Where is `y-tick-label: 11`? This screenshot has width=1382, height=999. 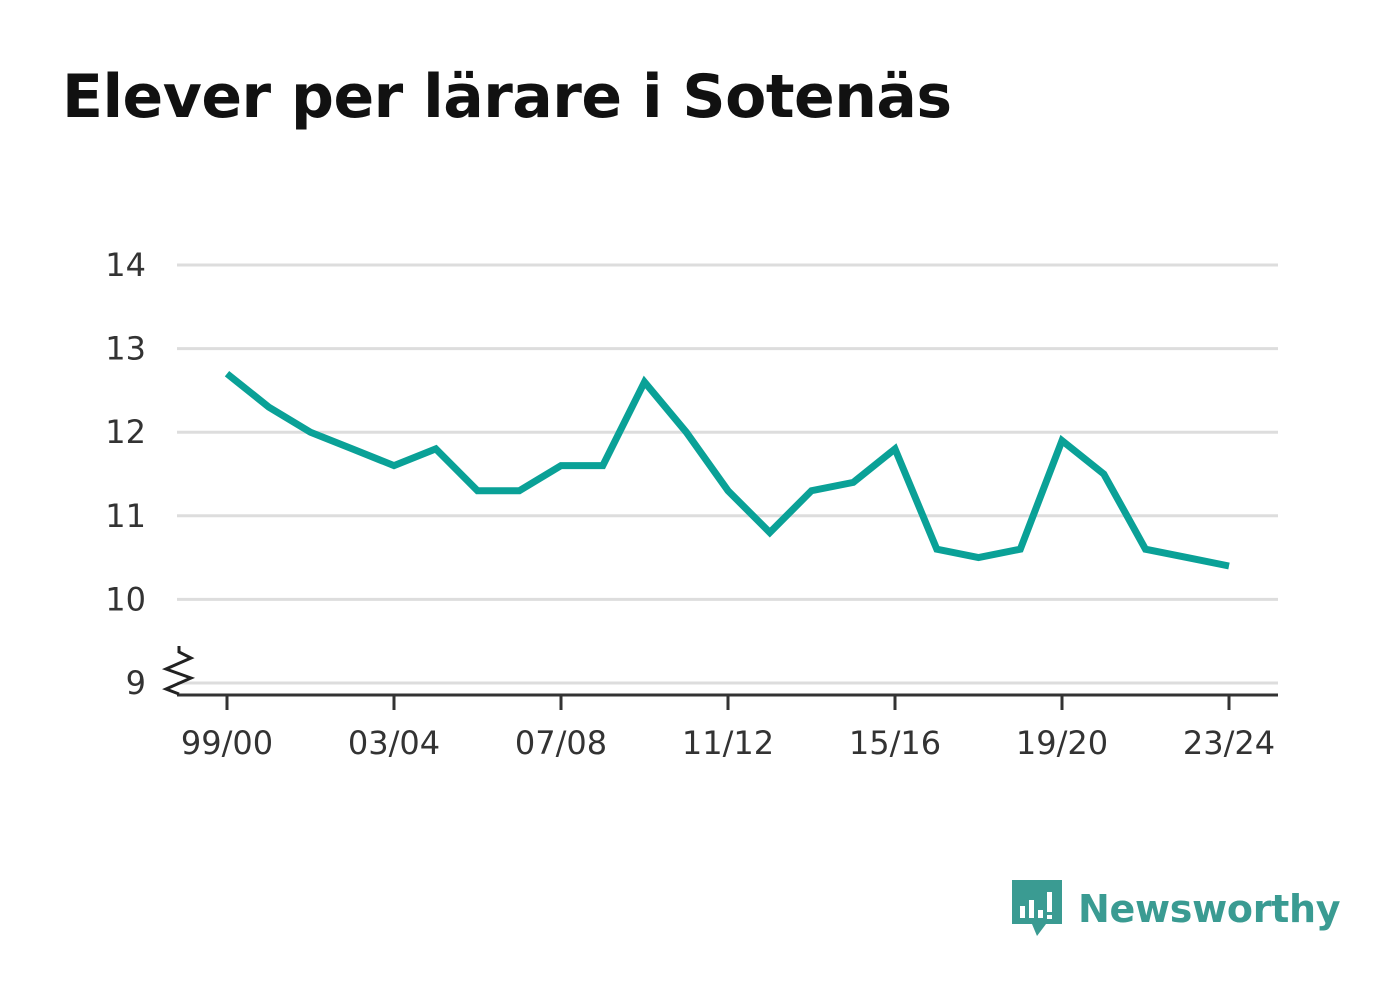 y-tick-label: 11 is located at coordinates (125, 516).